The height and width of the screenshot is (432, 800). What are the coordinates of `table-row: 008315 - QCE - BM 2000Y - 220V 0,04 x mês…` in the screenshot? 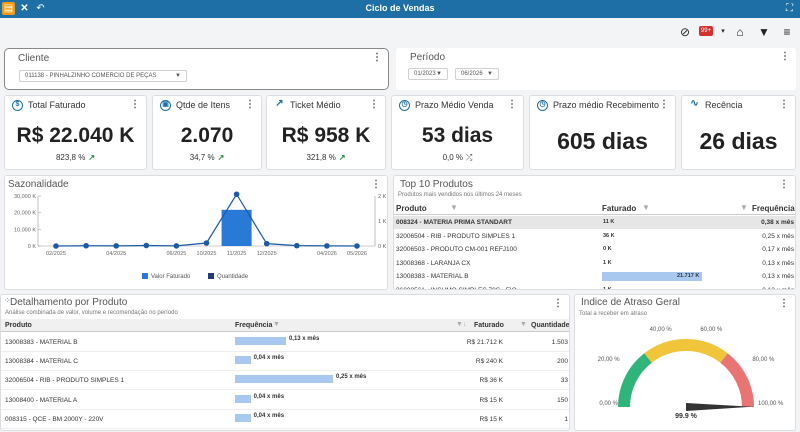 It's located at (285, 419).